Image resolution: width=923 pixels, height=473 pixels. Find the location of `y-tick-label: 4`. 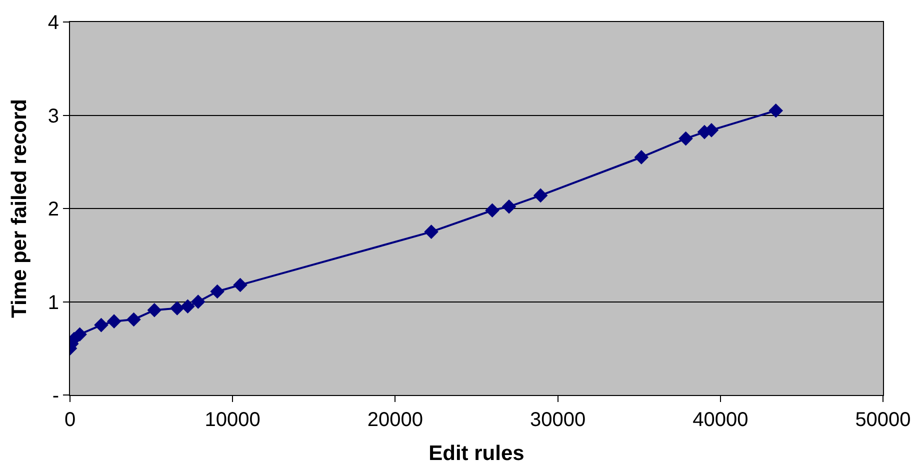

y-tick-label: 4 is located at coordinates (53, 23).